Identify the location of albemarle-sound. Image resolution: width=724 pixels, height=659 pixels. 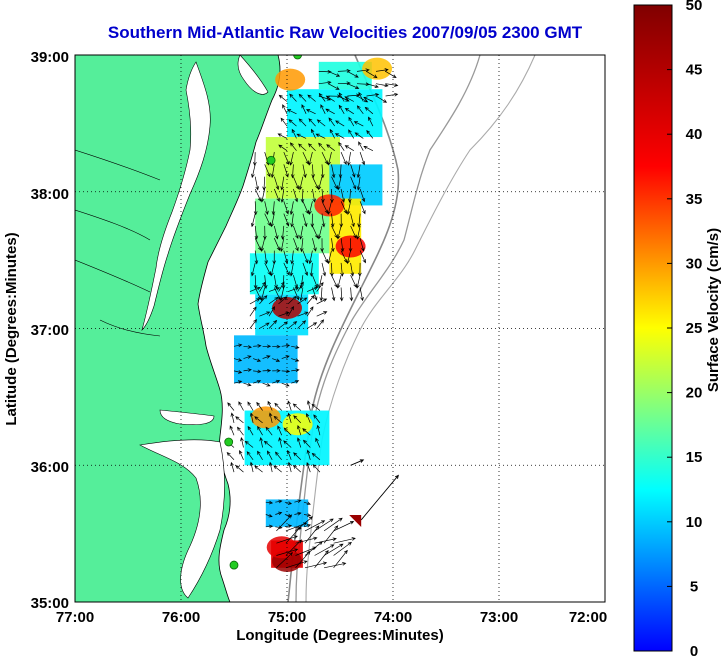
(187, 417).